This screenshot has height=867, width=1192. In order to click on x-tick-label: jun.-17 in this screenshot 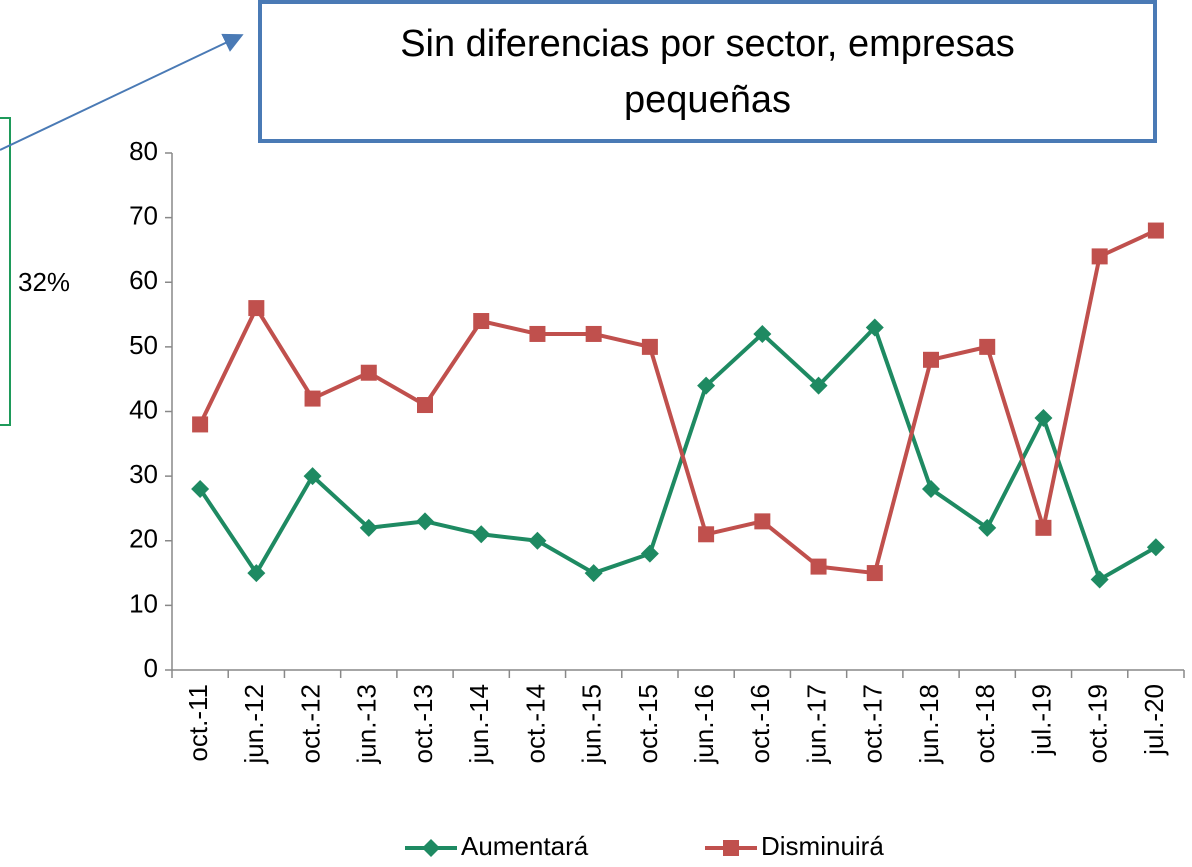, I will do `click(816, 724)`.